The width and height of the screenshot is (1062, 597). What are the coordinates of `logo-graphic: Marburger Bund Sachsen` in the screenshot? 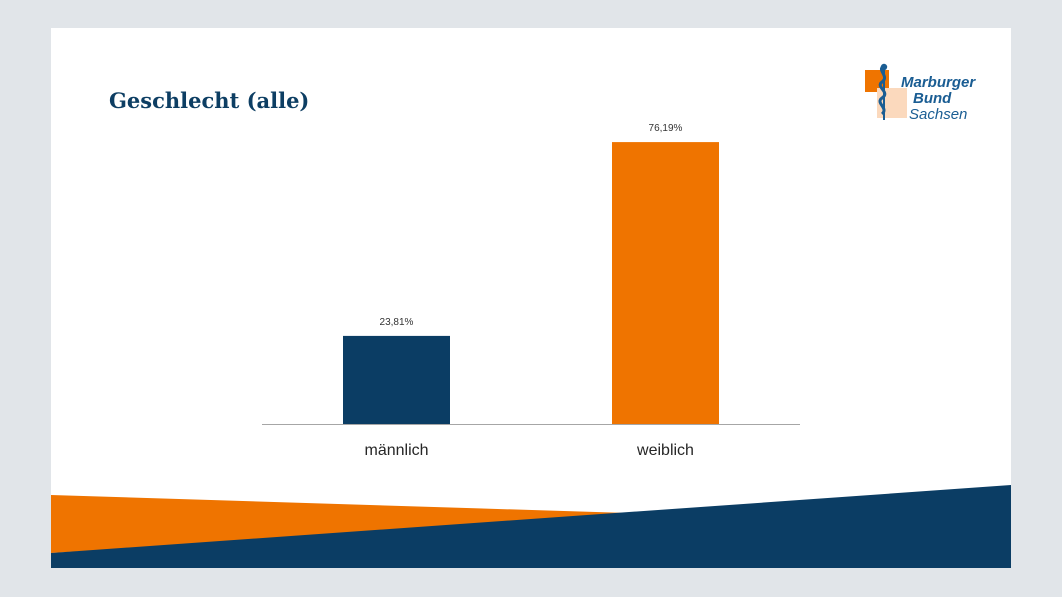 It's located at (920, 93).